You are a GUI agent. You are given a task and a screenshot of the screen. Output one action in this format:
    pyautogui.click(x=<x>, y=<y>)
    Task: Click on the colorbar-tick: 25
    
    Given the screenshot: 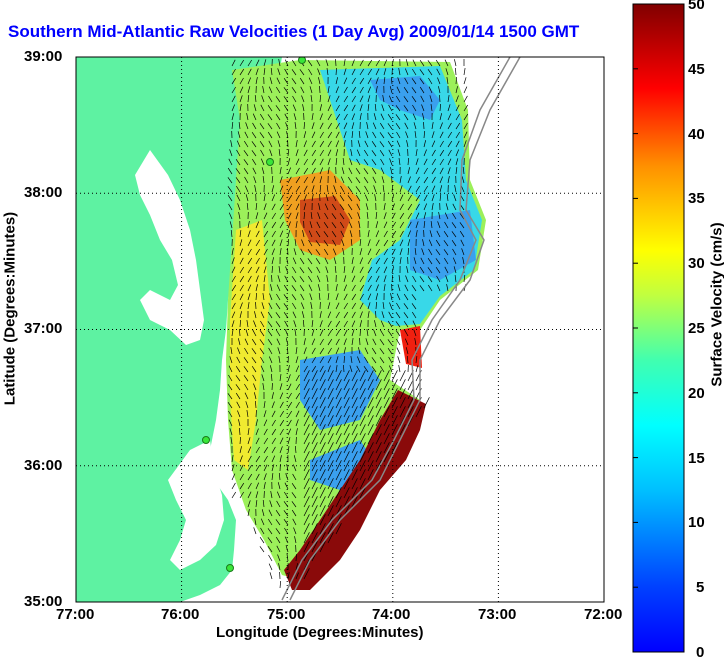 What is the action you would take?
    pyautogui.click(x=696, y=328)
    